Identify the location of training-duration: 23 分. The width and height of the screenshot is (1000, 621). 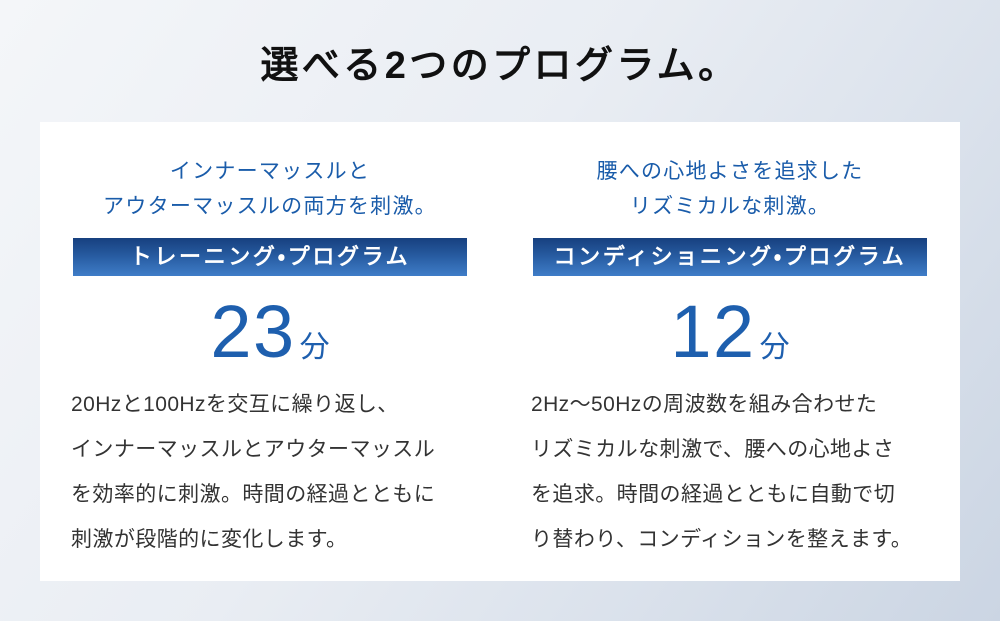
(270, 331).